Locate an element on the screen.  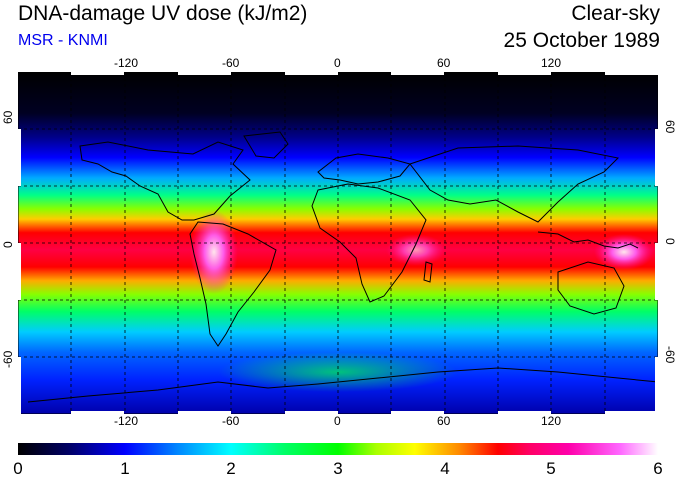
lon-tick-top-1: -120 is located at coordinates (126, 63).